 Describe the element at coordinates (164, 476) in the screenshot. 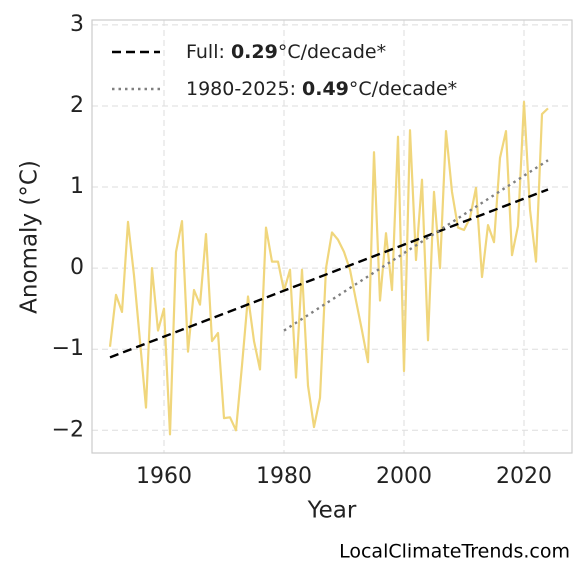

I see `x-tick-label: 1960` at that location.